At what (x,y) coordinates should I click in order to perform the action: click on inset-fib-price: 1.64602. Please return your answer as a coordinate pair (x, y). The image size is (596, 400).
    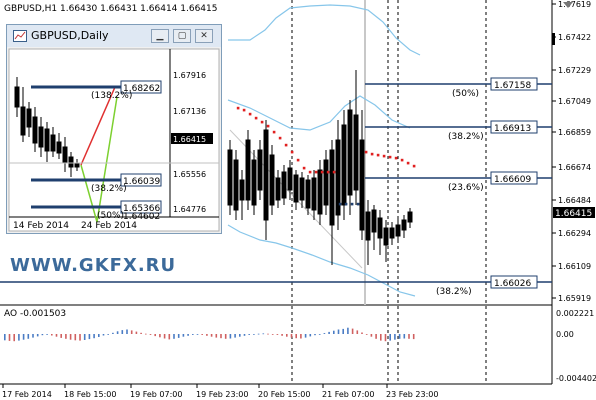
    Looking at the image, I should click on (141, 217).